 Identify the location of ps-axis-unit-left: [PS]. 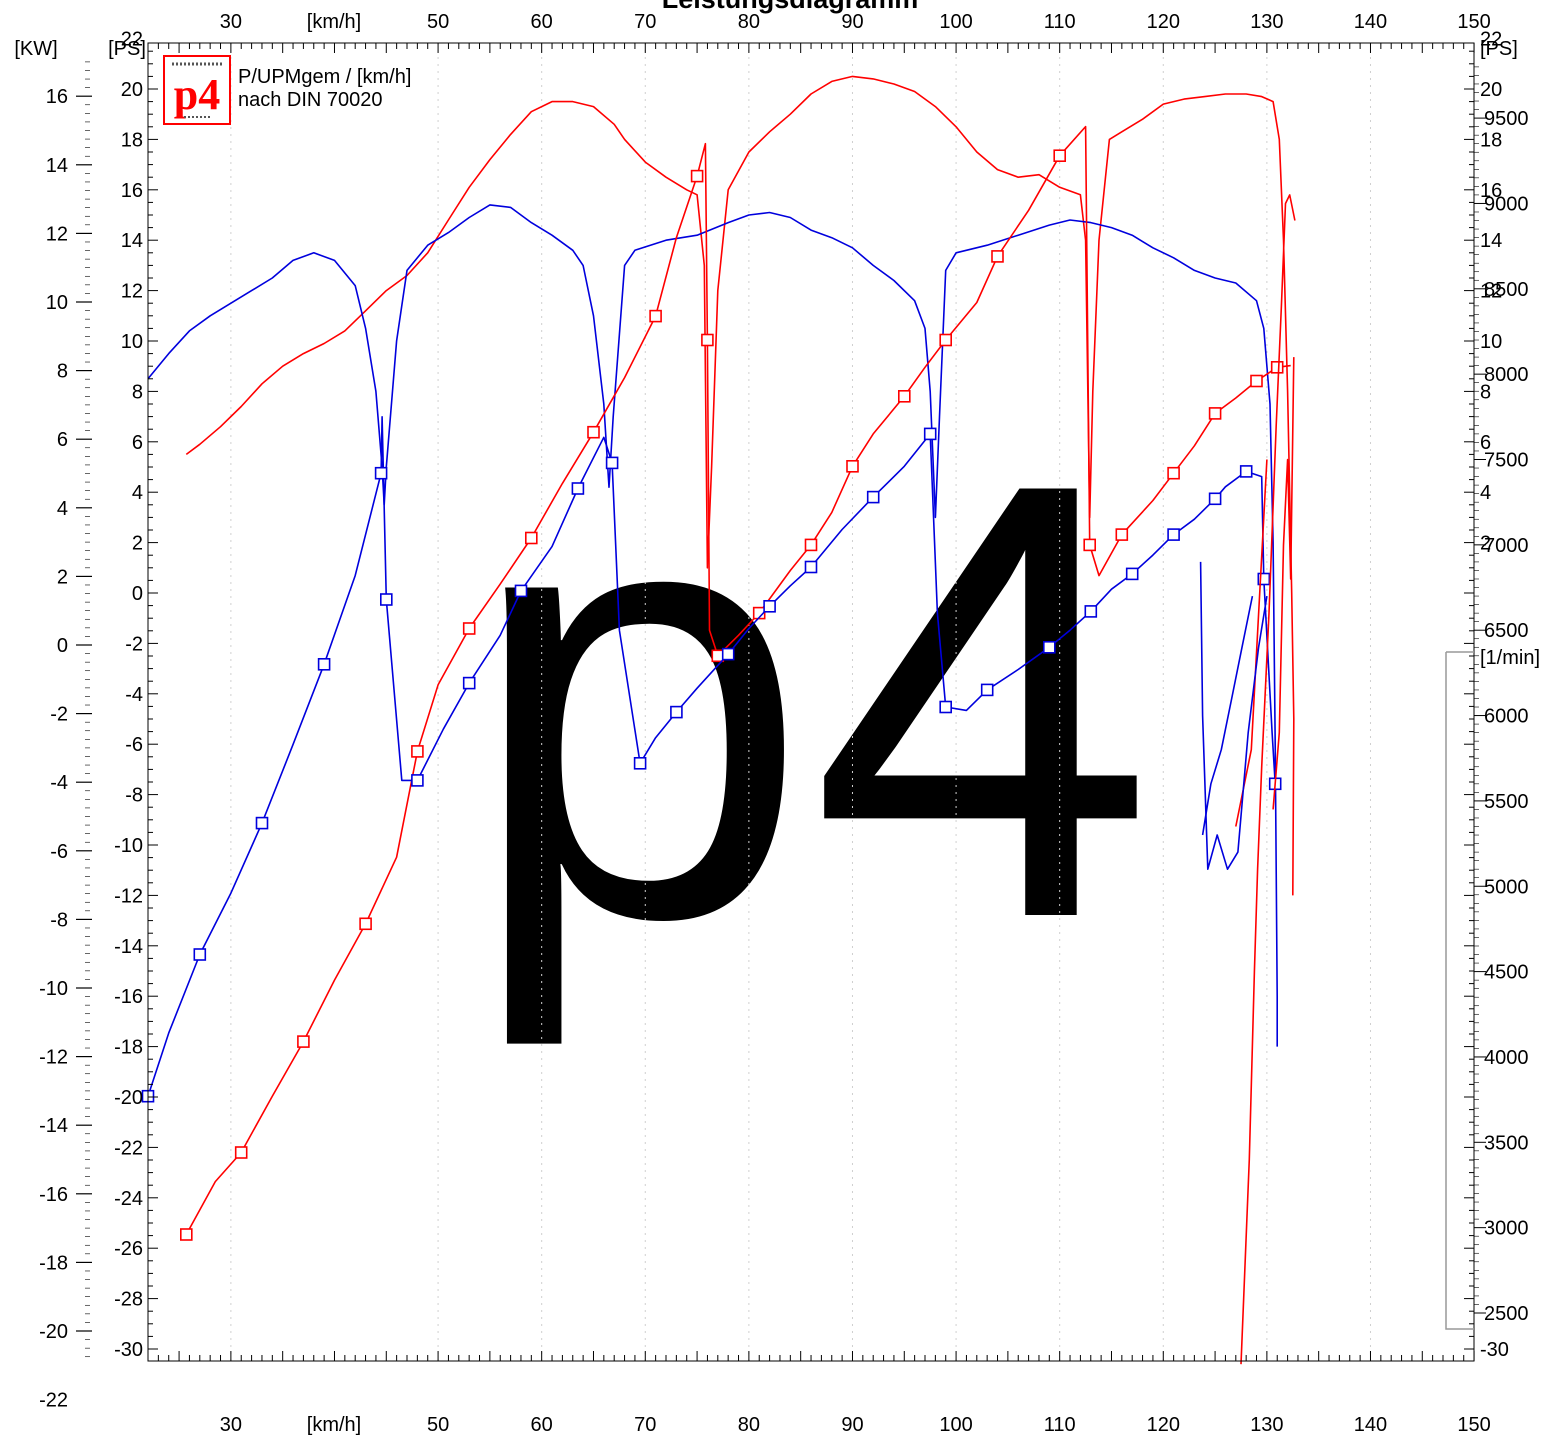
(127, 49).